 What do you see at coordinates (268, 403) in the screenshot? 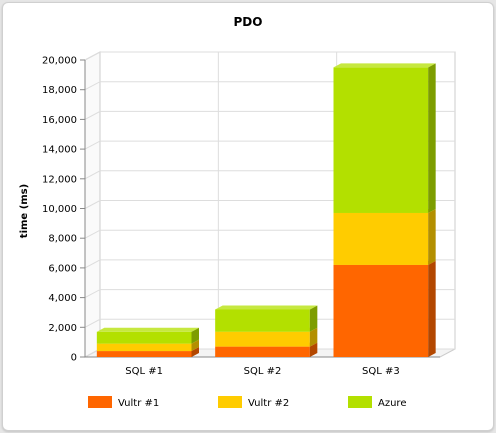
I see `legend-label: Vultr #2` at bounding box center [268, 403].